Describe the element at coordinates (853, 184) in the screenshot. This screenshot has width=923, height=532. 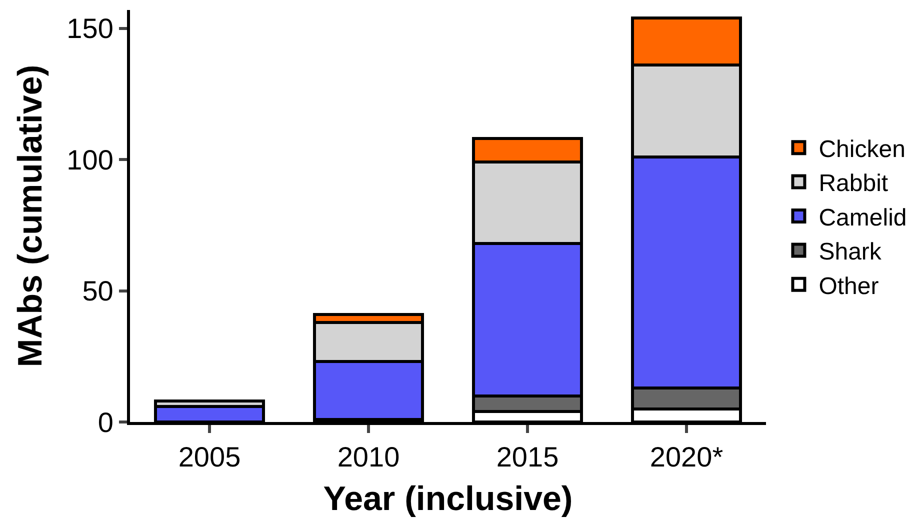
I see `legend-label: Rabbit` at that location.